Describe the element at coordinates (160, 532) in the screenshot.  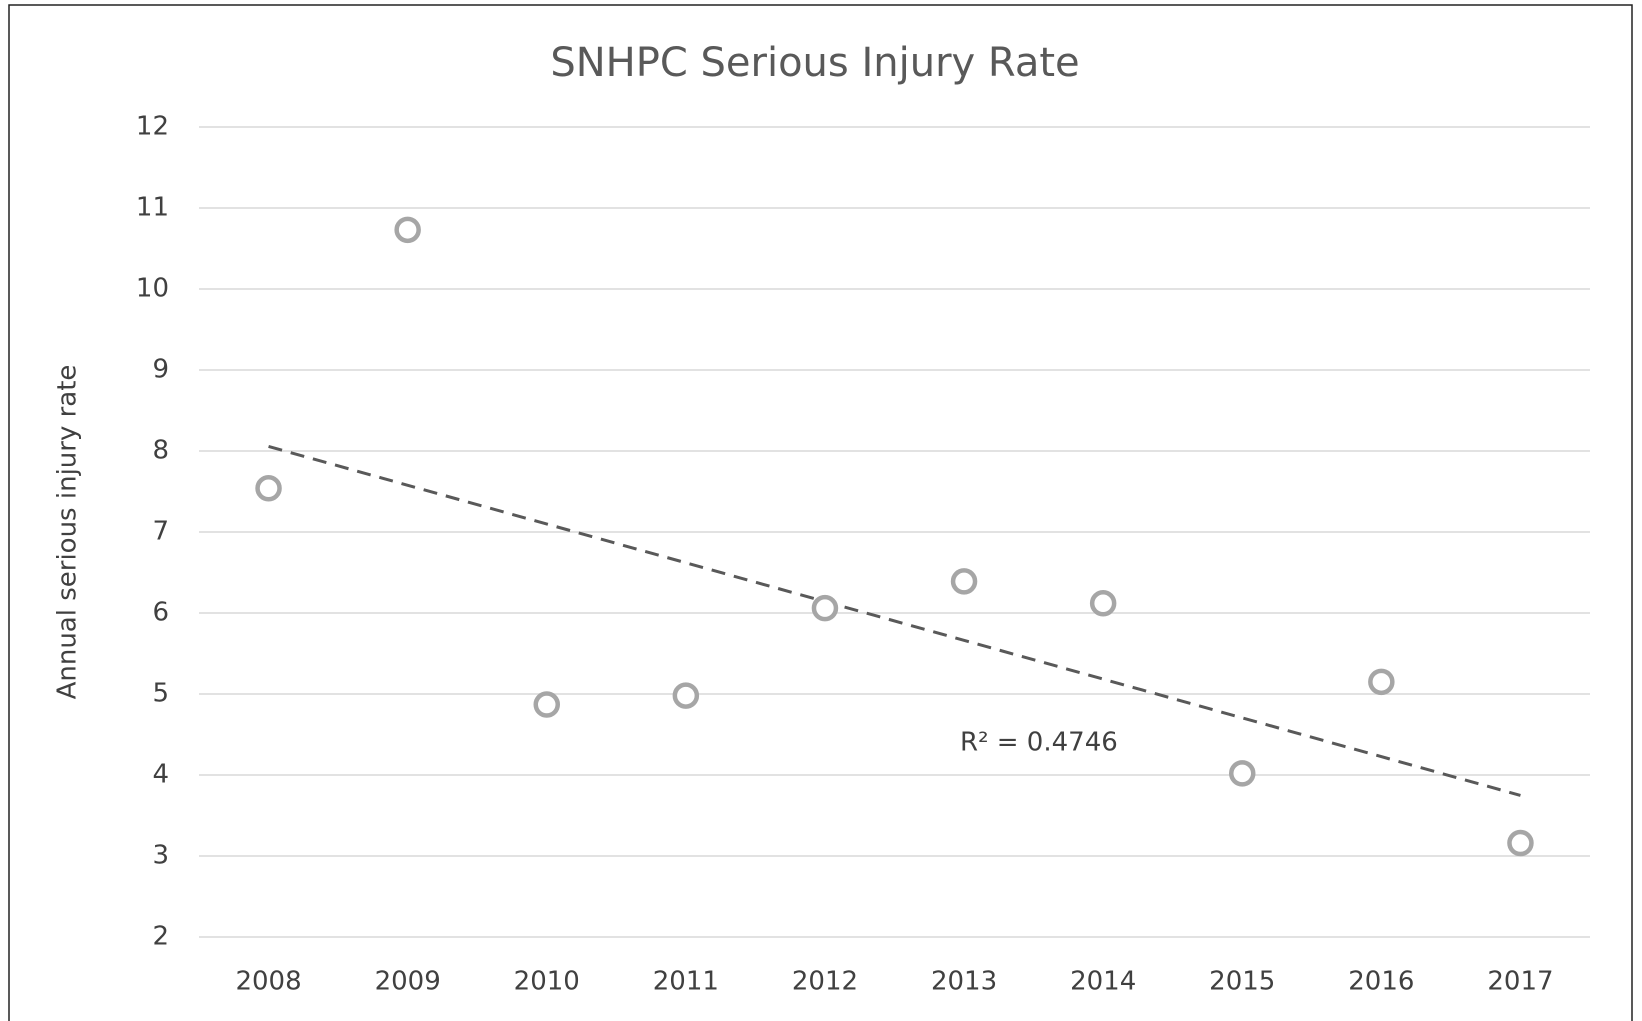
I see `y-tick-label: 7` at that location.